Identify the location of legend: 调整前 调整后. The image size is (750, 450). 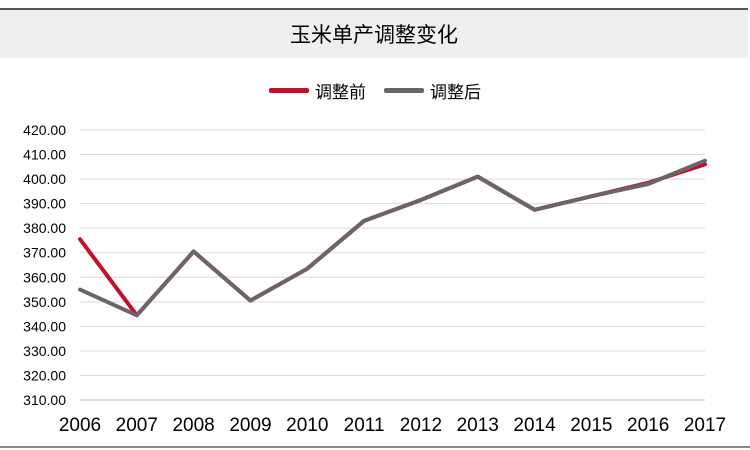
(375, 90).